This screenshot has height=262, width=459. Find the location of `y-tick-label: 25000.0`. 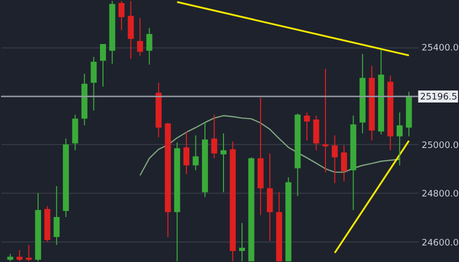

y-tick-label: 25000.0 is located at coordinates (440, 145).